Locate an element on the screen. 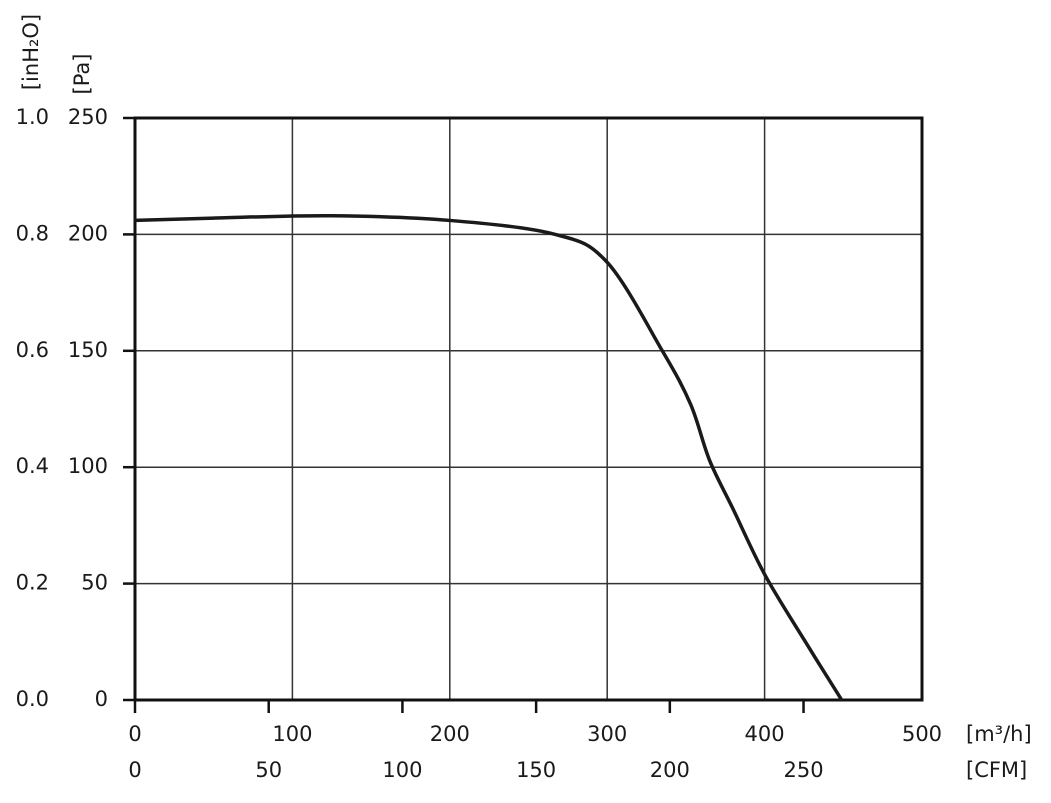 This screenshot has height=803, width=1051. x-tick-label: 100 is located at coordinates (292, 734).